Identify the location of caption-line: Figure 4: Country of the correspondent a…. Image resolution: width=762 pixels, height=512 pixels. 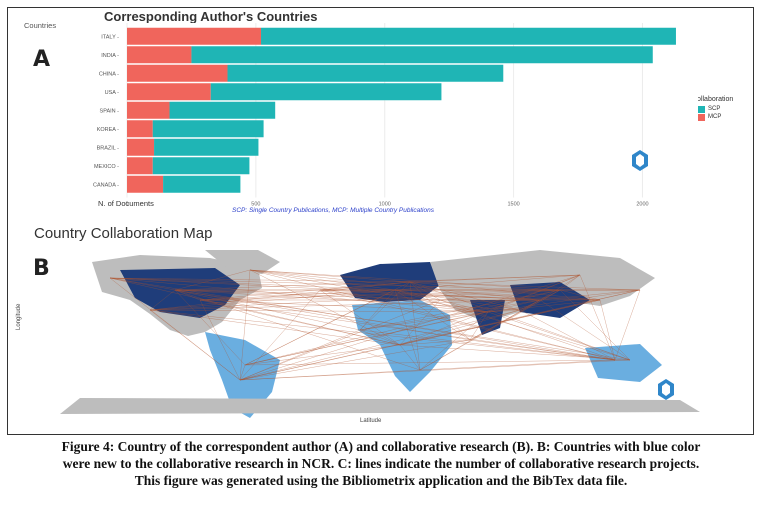
(381, 446).